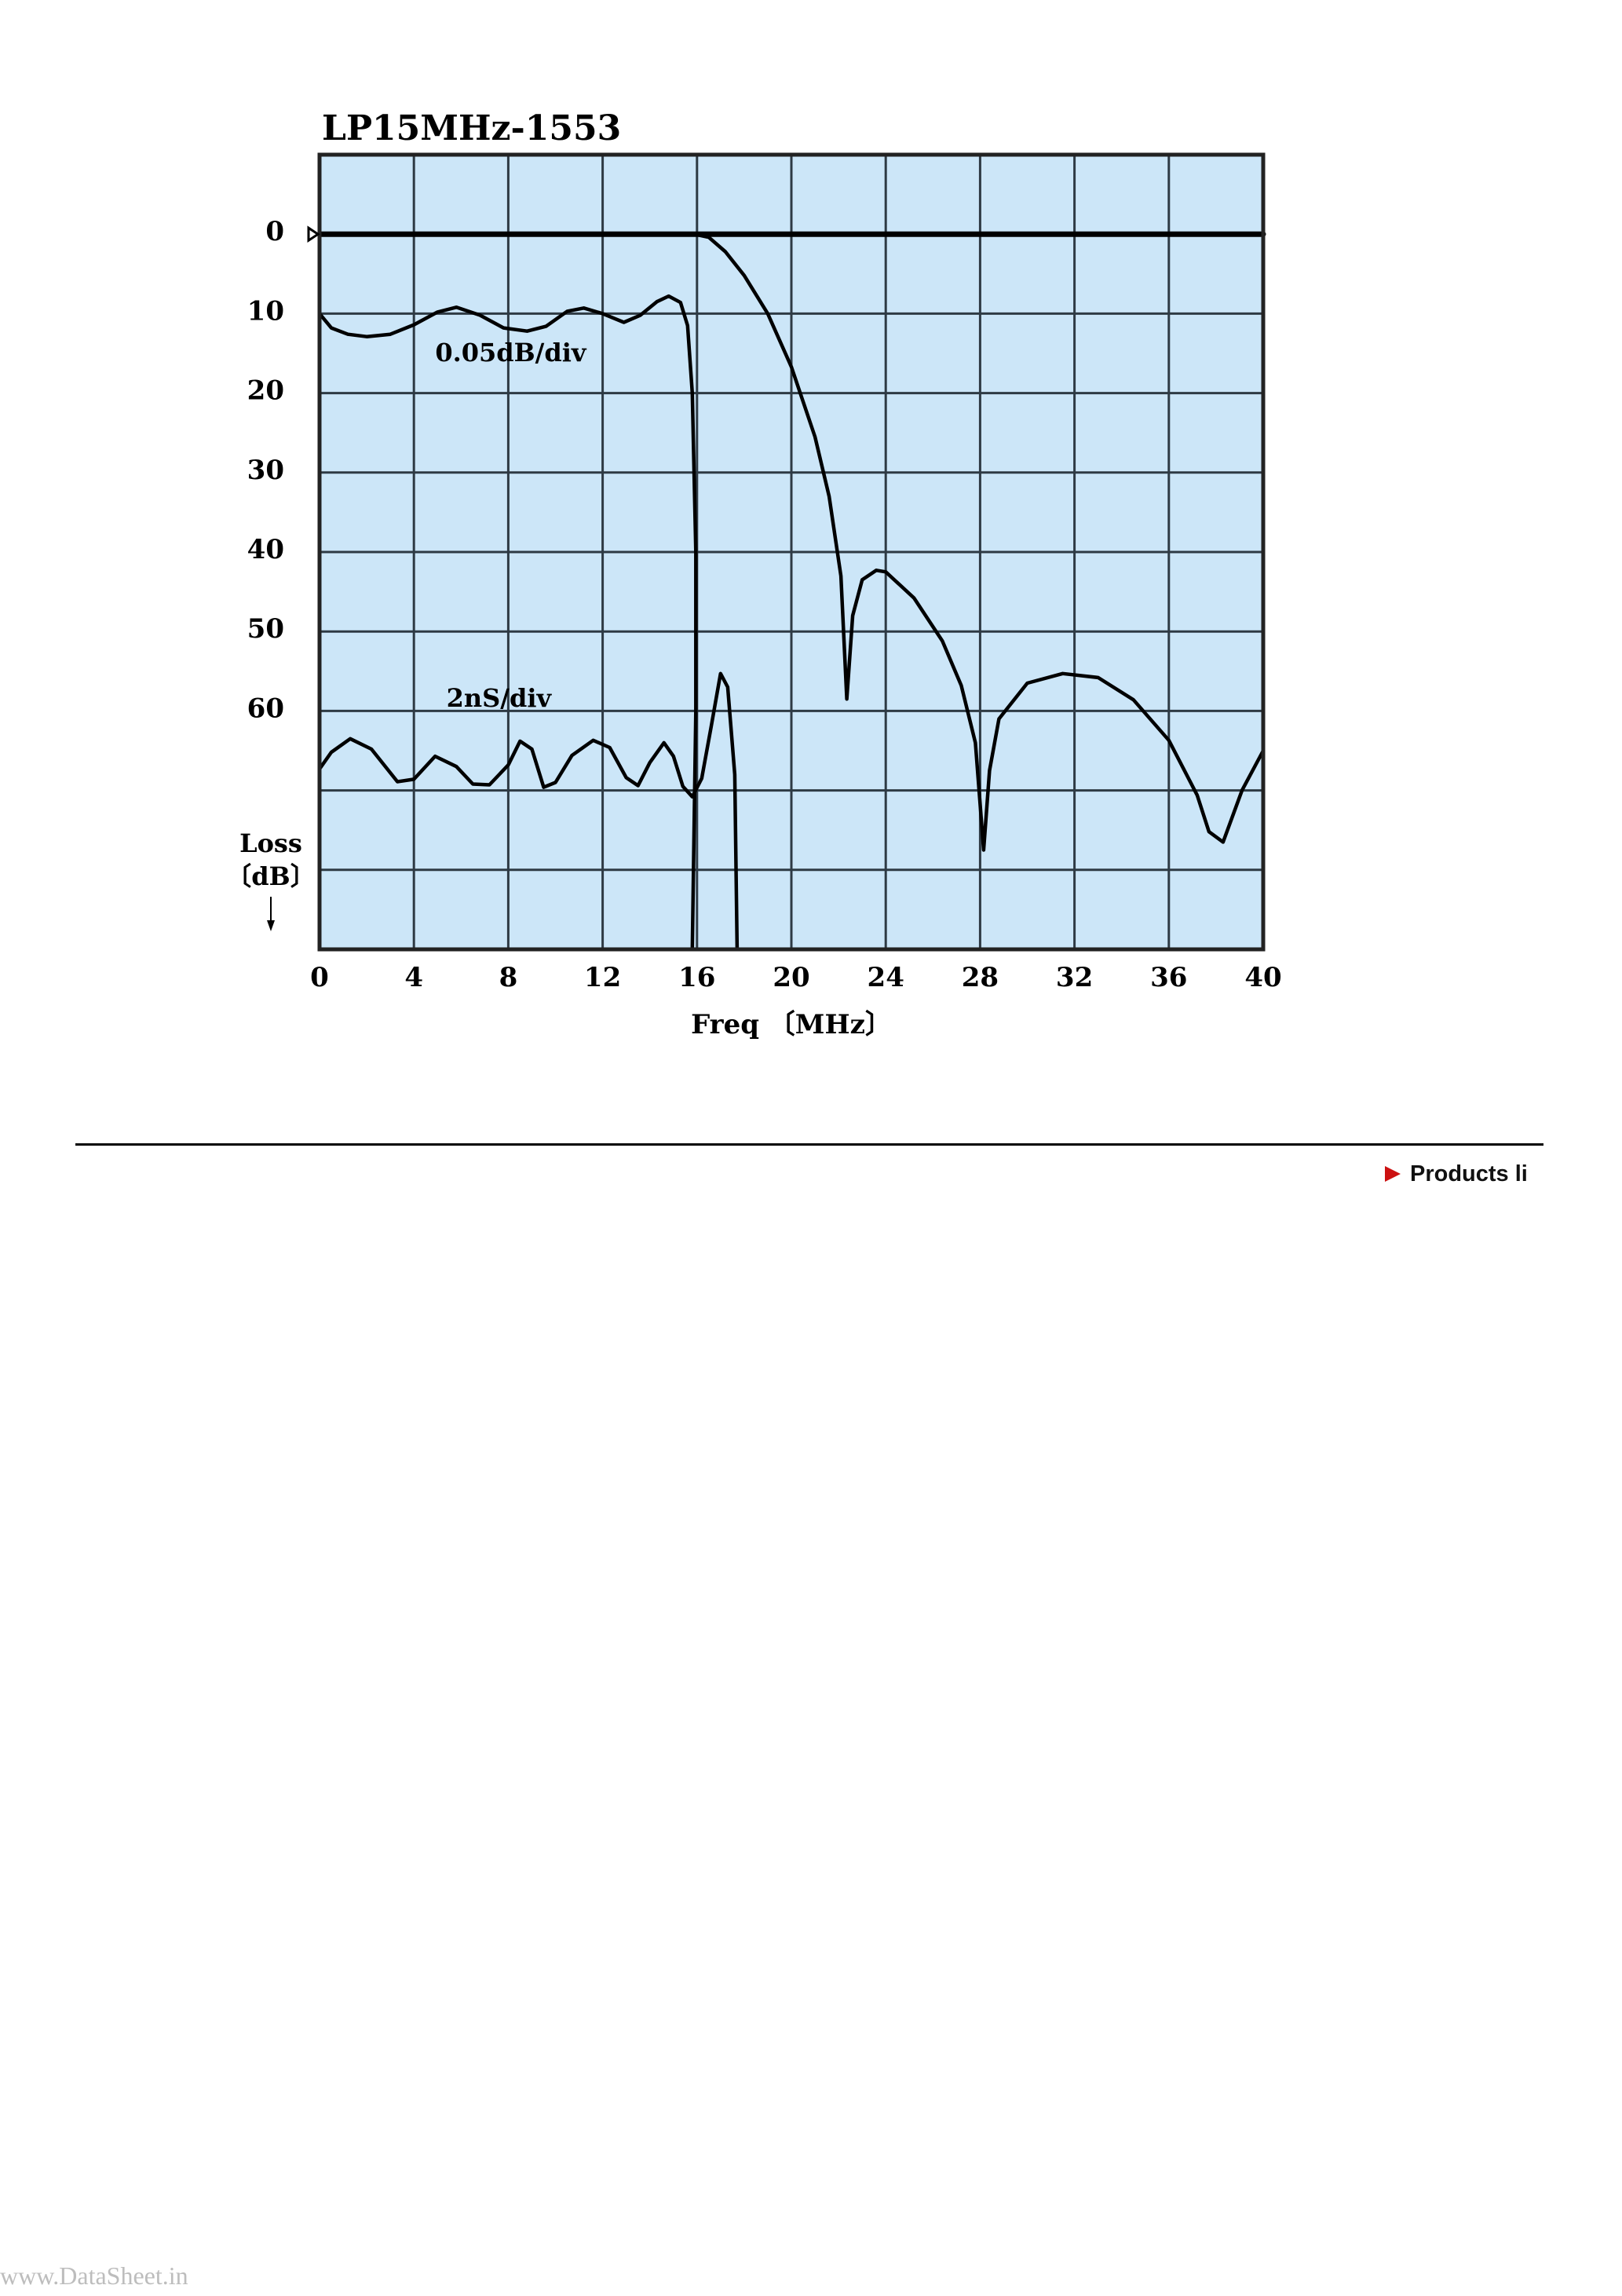 This screenshot has width=1622, height=2296. Describe the element at coordinates (1262, 978) in the screenshot. I see `x-tick-label: 40` at that location.